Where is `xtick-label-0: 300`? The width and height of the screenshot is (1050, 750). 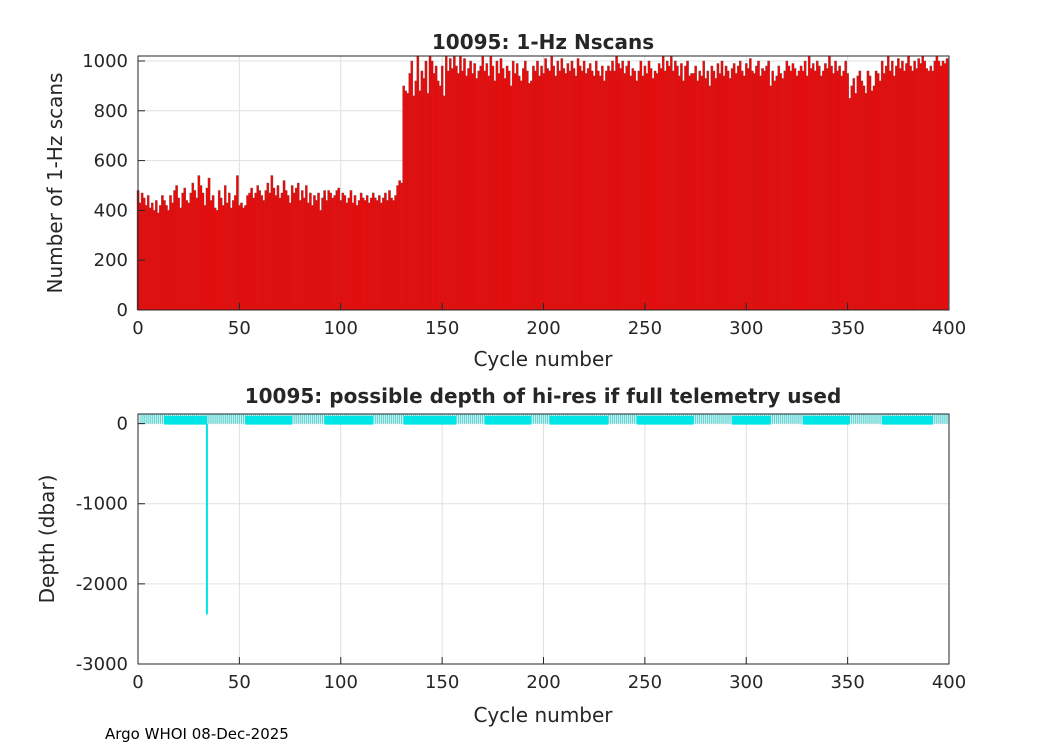 xtick-label-0: 300 is located at coordinates (746, 328).